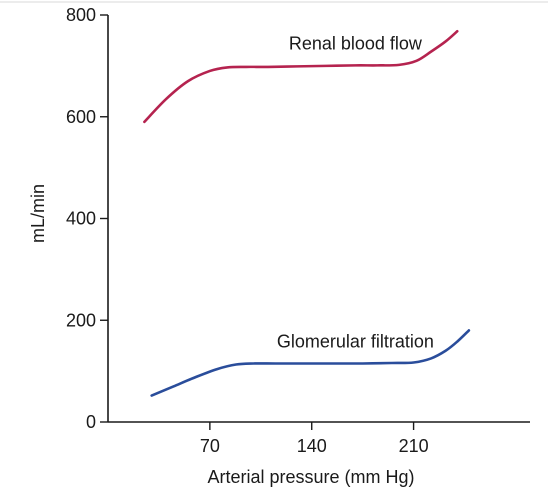 The image size is (548, 494). Describe the element at coordinates (81, 219) in the screenshot. I see `y-tick-label: 400` at that location.